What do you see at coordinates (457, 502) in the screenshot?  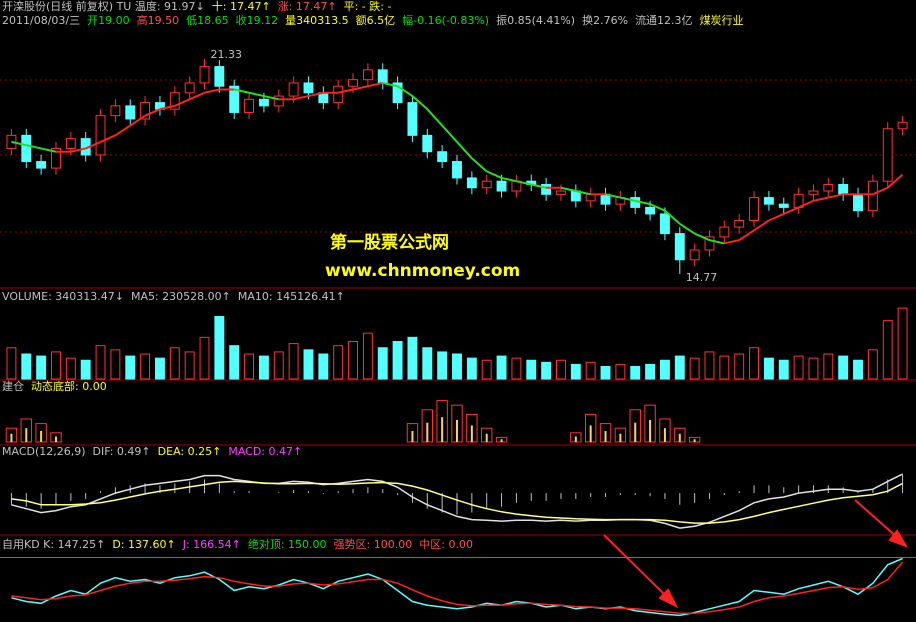 I see `dea-line` at bounding box center [457, 502].